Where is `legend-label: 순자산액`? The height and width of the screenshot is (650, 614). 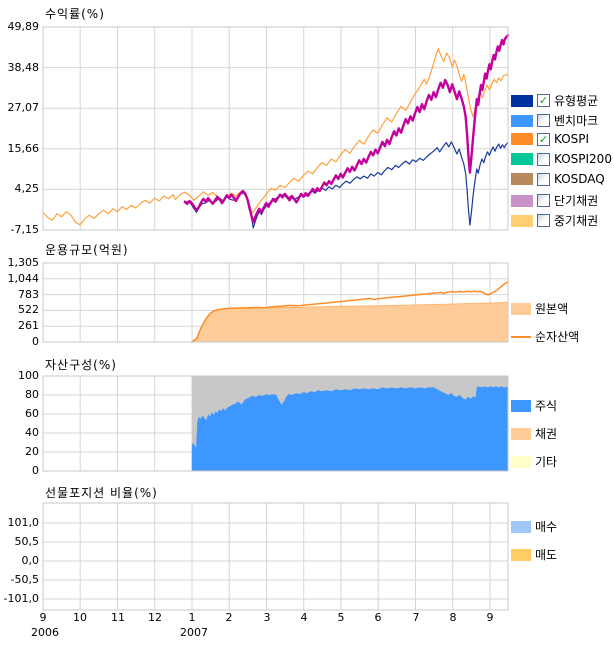
legend-label: 순자산액 is located at coordinates (557, 337).